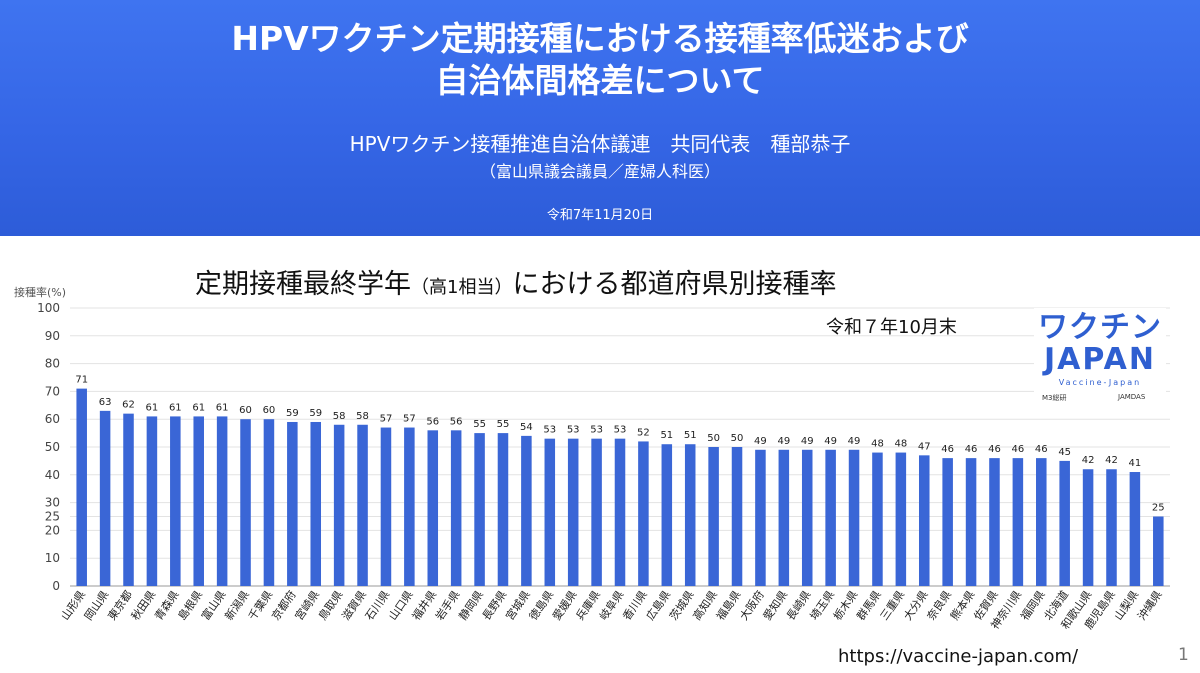  What do you see at coordinates (596, 512) in the screenshot?
I see `bar-兵庫県` at bounding box center [596, 512].